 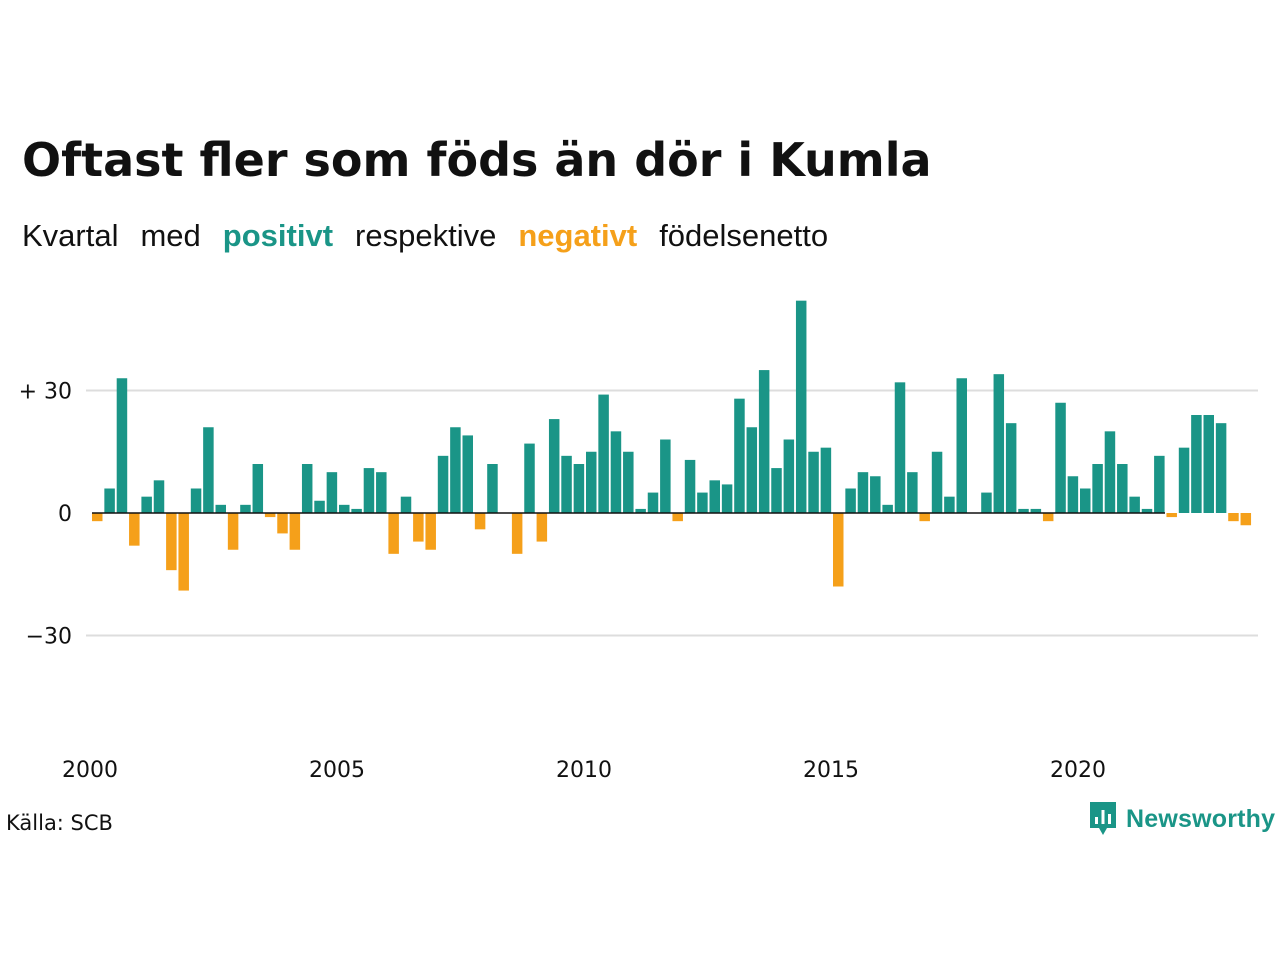 I want to click on subtitle-word-med: med, so click(x=170, y=235).